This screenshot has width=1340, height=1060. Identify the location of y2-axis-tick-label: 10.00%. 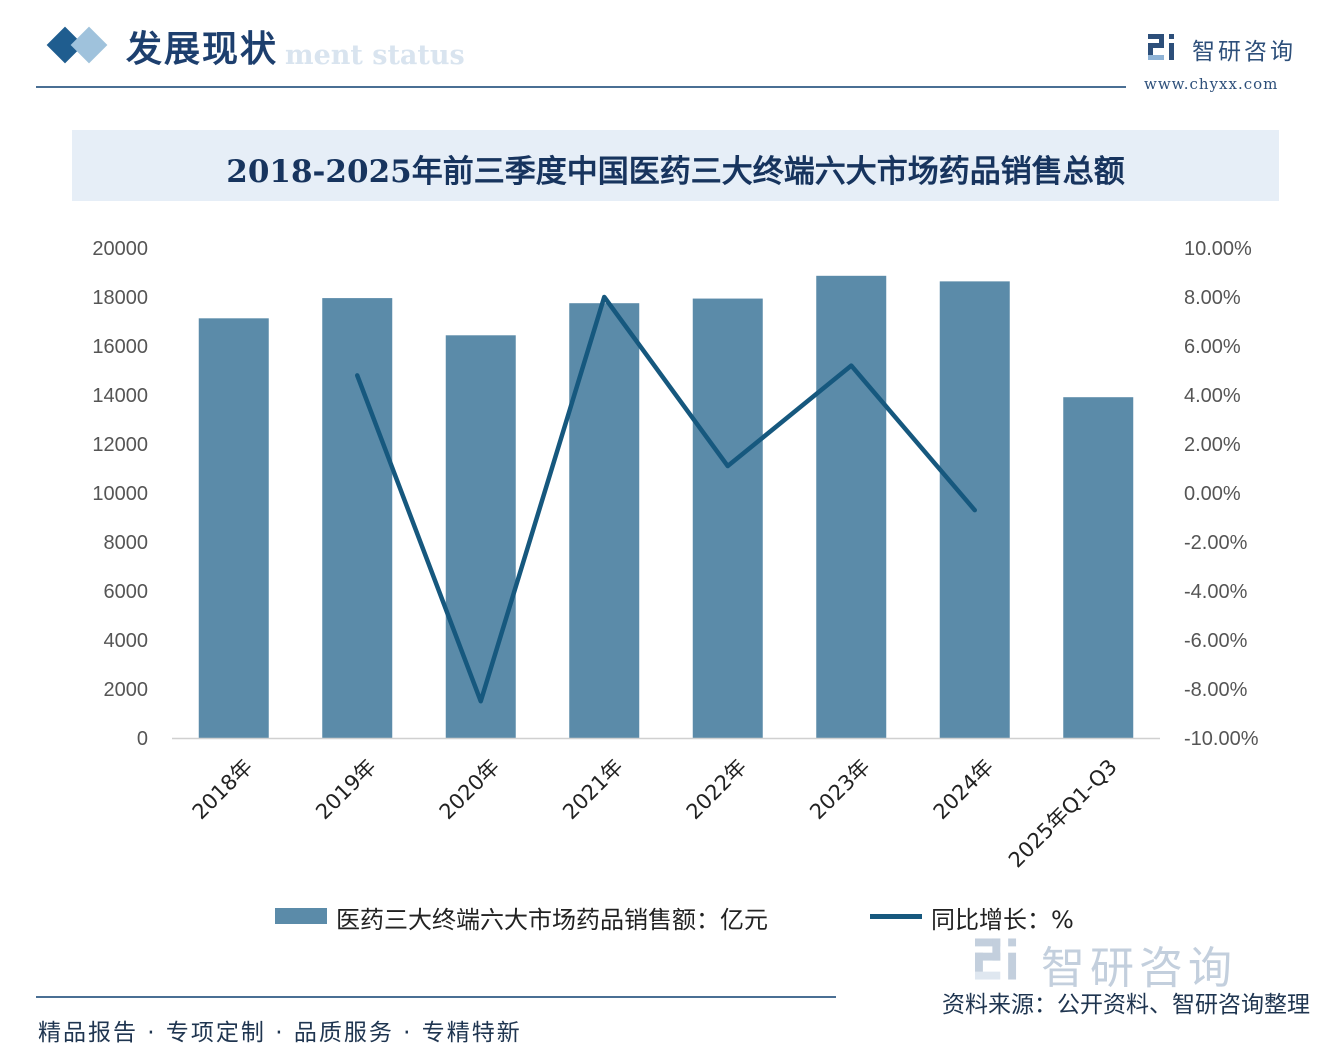
(1218, 249).